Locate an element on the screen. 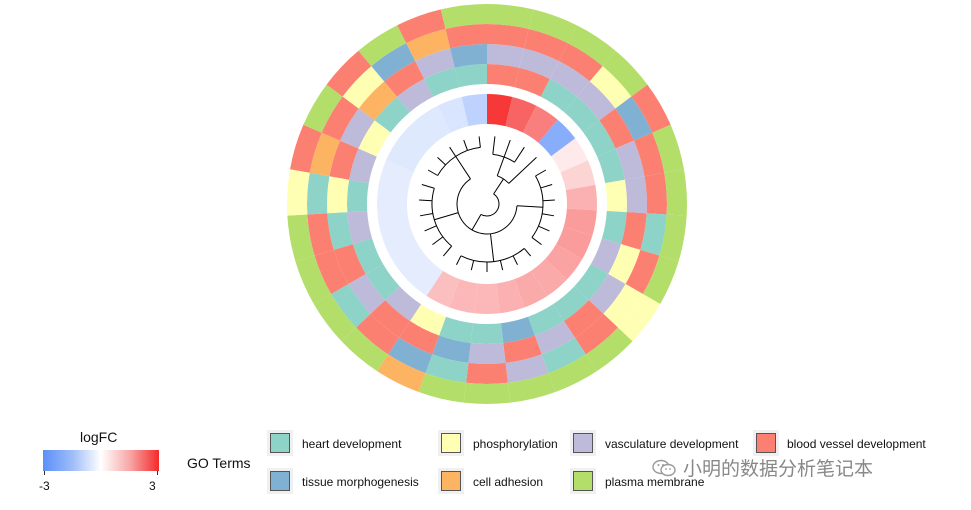 The height and width of the screenshot is (510, 971). logfc-max-label: 3 is located at coordinates (152, 486).